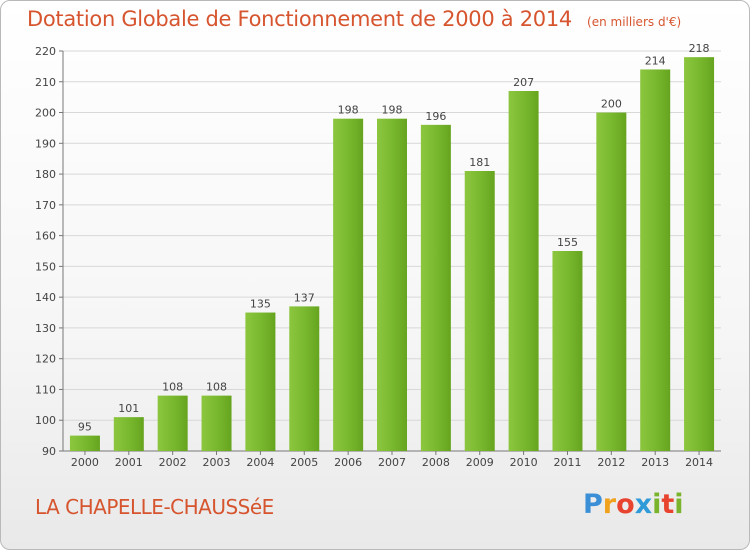 This screenshot has width=750, height=550. Describe the element at coordinates (45, 297) in the screenshot. I see `y-tick-label: 140` at that location.